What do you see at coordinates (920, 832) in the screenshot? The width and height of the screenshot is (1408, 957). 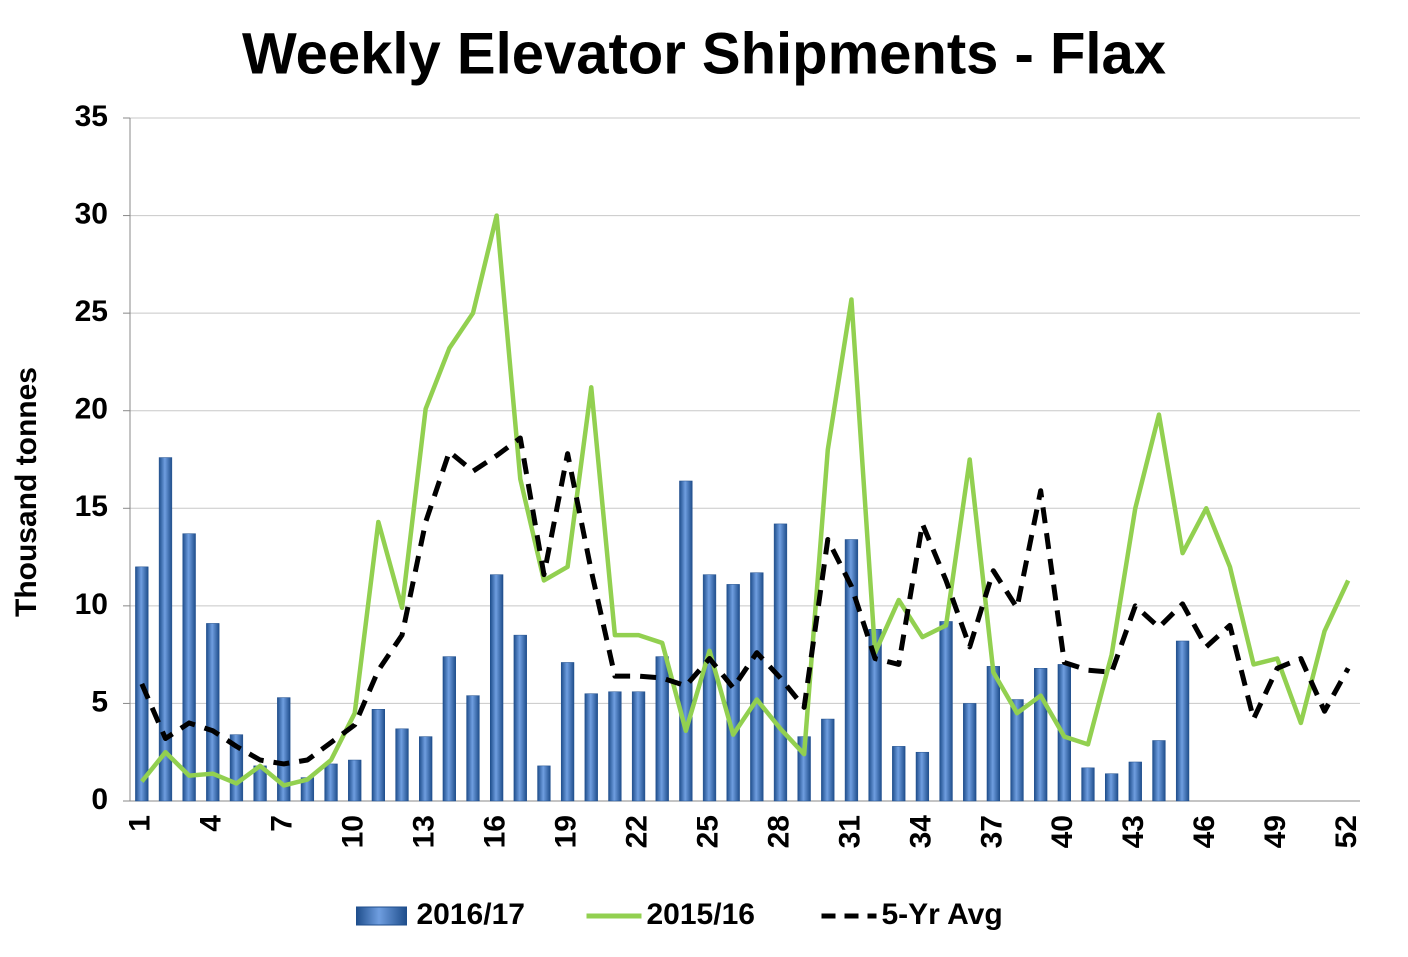 I see `x-tick-label: 34` at bounding box center [920, 832].